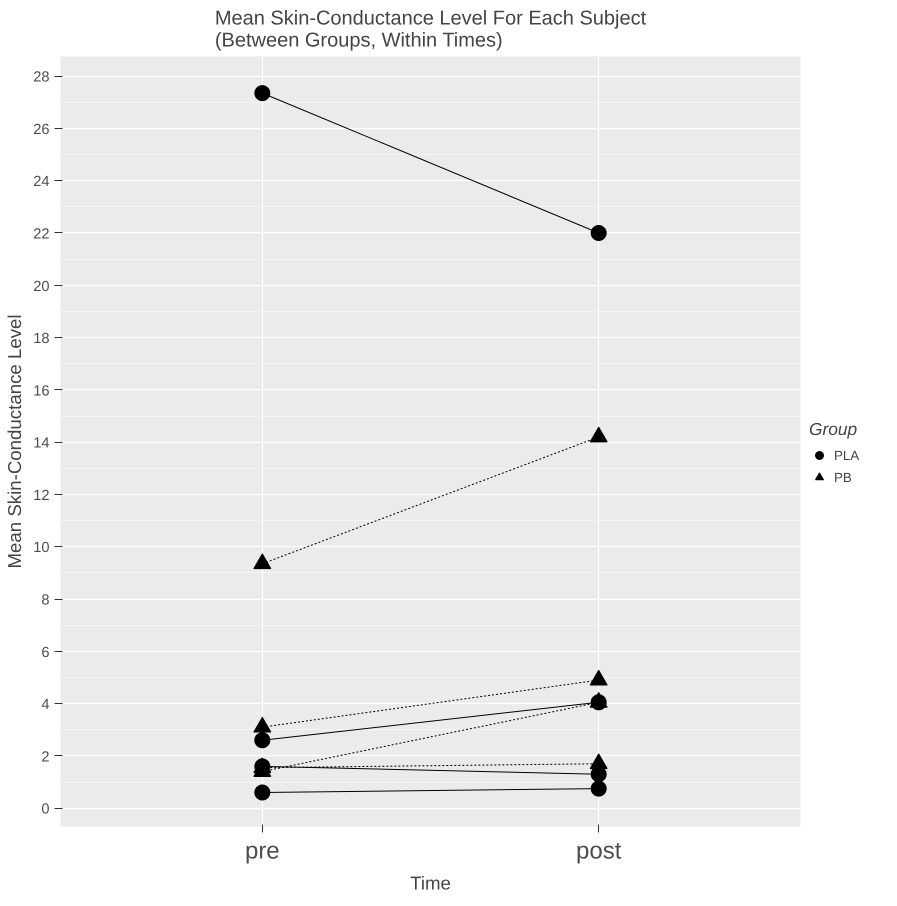 The width and height of the screenshot is (897, 906). I want to click on y-tick-label: 6, so click(45, 652).